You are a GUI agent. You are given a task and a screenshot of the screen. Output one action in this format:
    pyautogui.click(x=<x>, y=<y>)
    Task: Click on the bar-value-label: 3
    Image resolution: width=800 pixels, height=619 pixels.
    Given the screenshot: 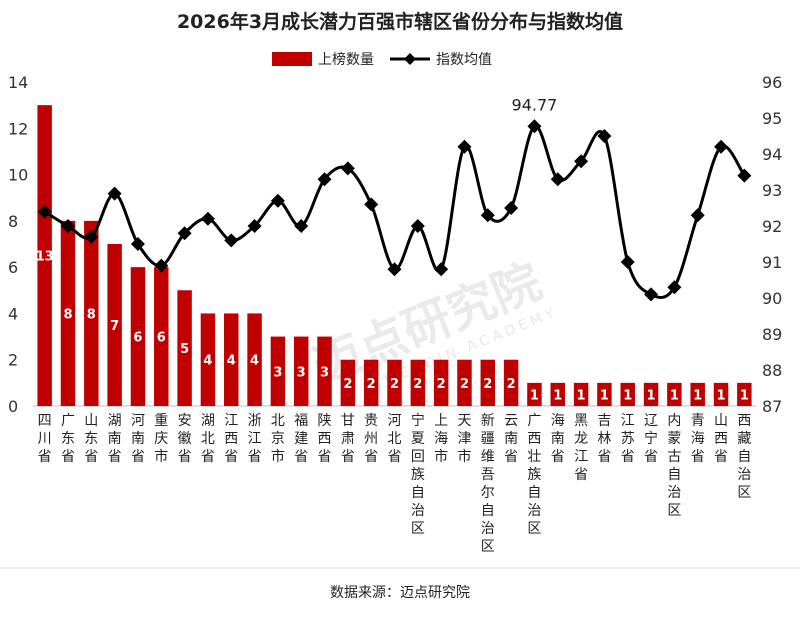 What is the action you would take?
    pyautogui.click(x=301, y=372)
    